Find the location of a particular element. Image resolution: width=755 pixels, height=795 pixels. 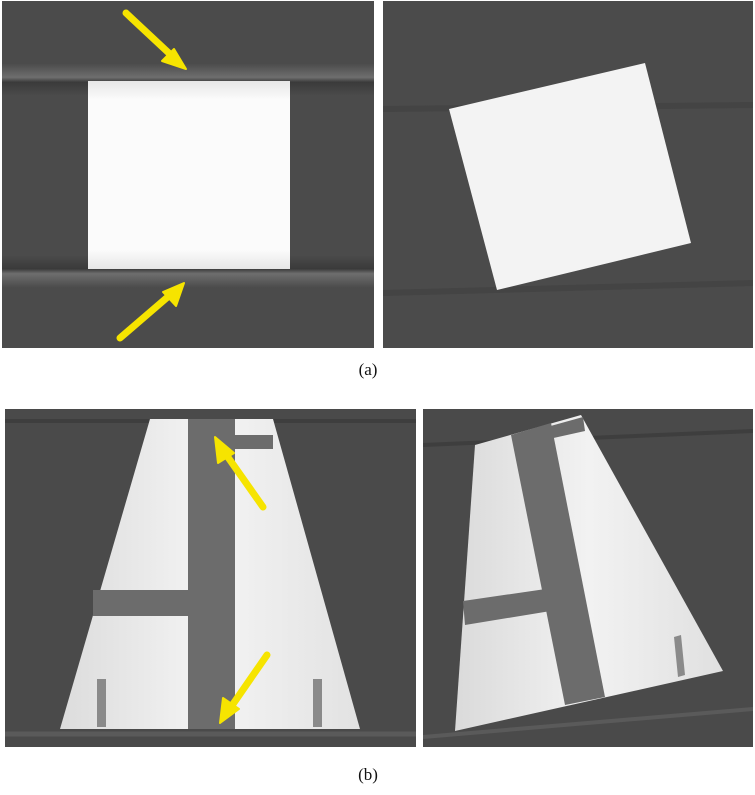

rotated-cone-phantom is located at coordinates (589, 573).